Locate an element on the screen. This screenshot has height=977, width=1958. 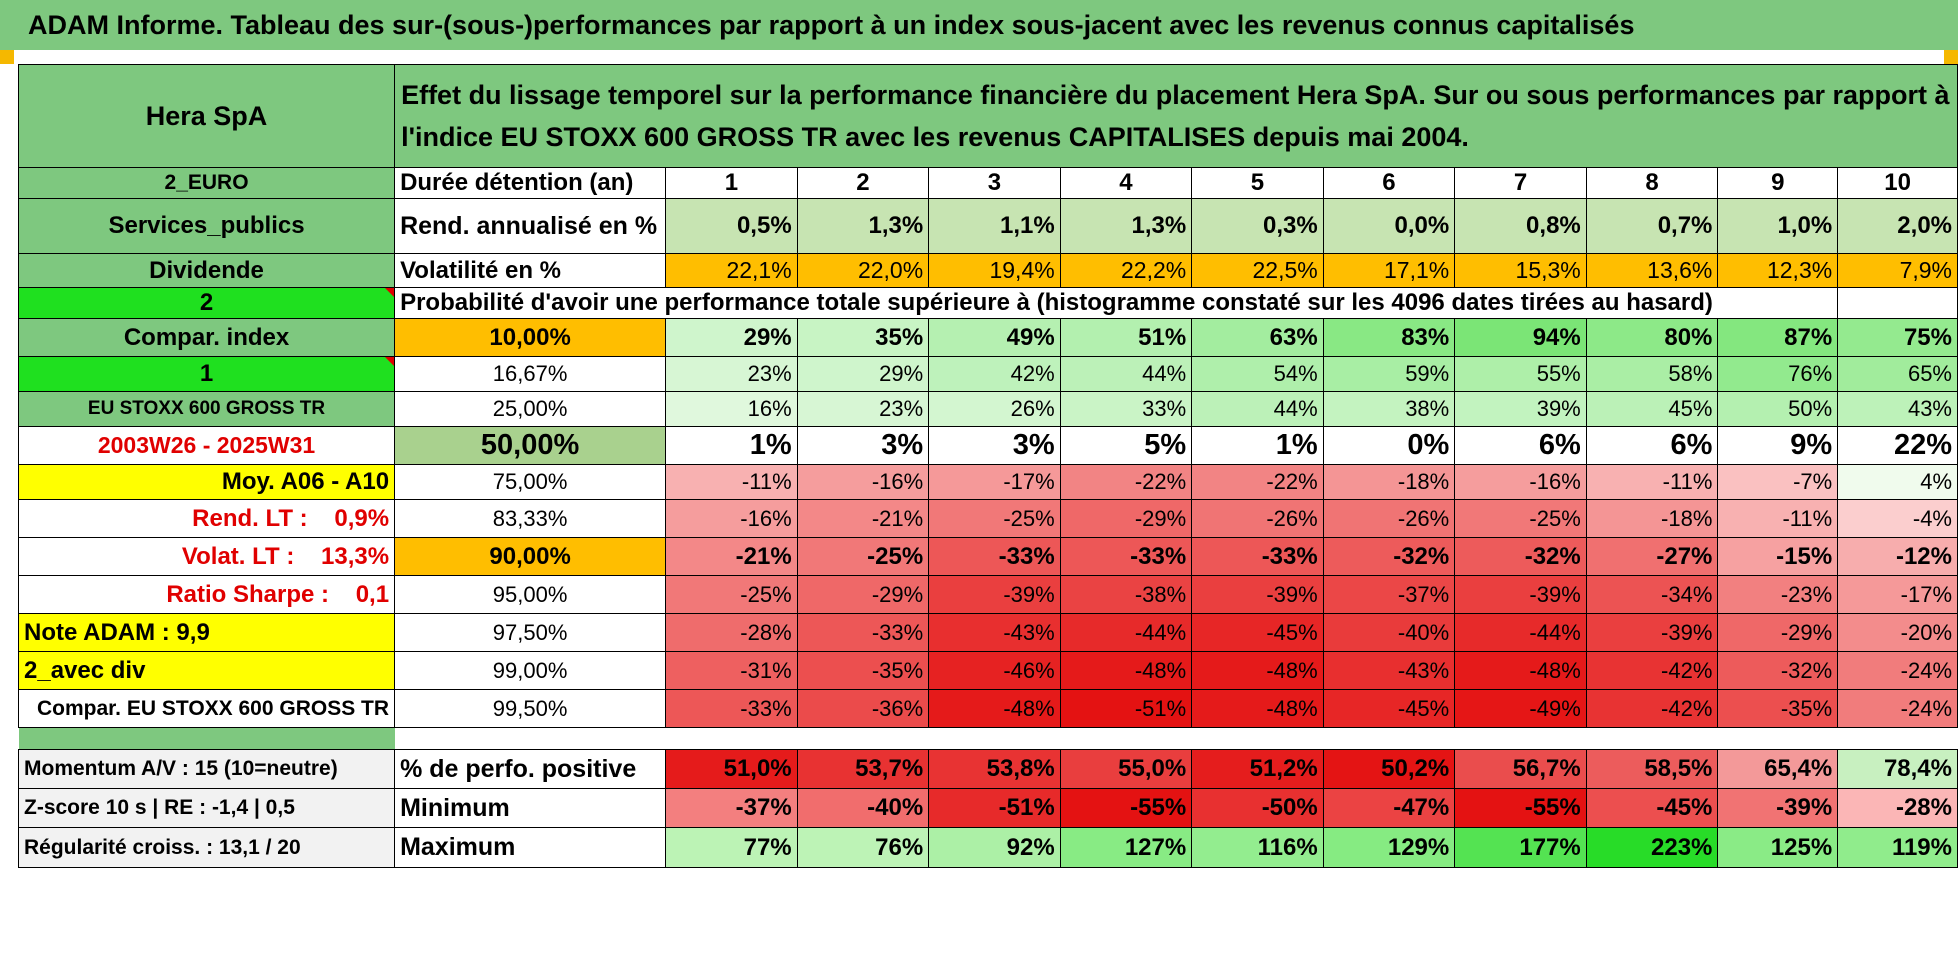
quantile-value: 6% is located at coordinates (1520, 445).